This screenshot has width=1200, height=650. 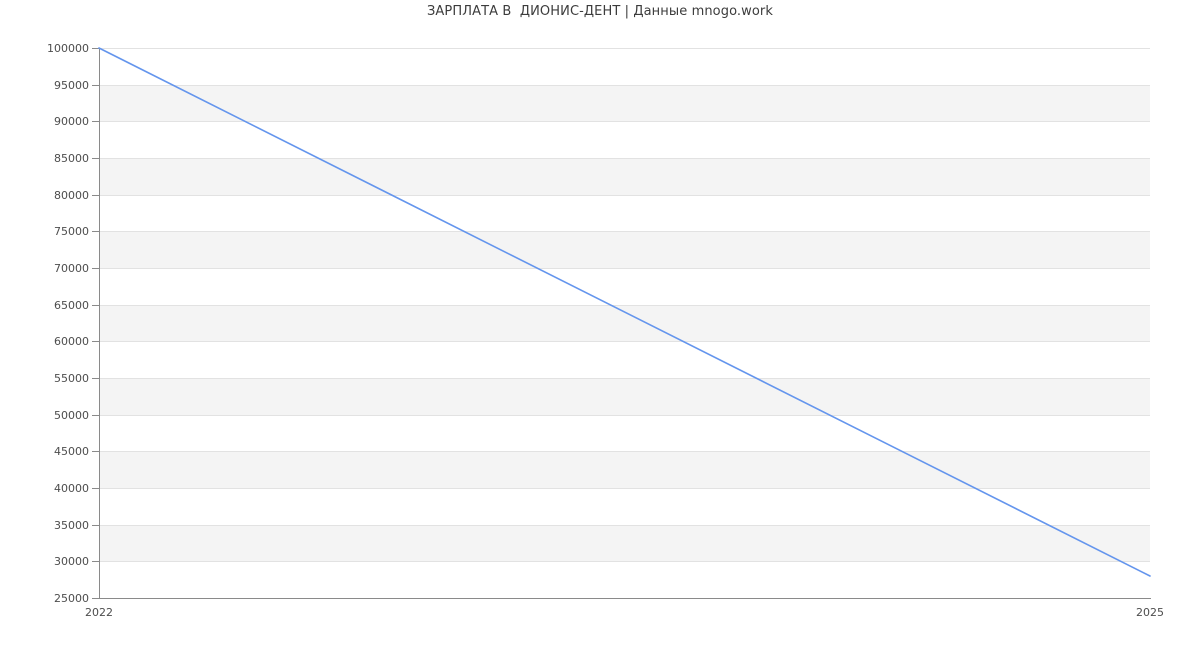 I want to click on y-tick-label: 70000, so click(x=71, y=268).